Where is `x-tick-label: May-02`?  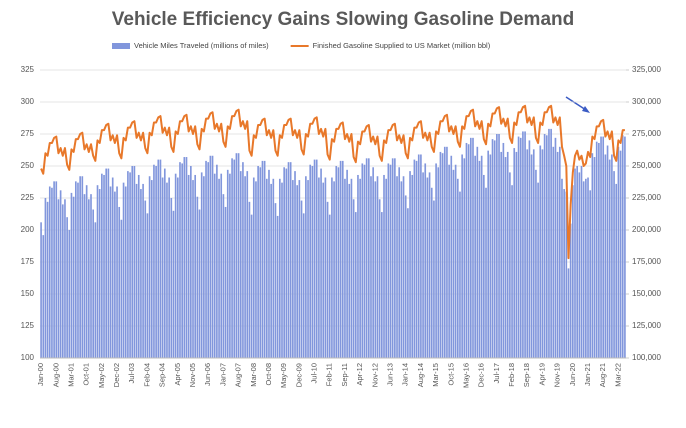 x-tick-label: May-02 is located at coordinates (101, 375).